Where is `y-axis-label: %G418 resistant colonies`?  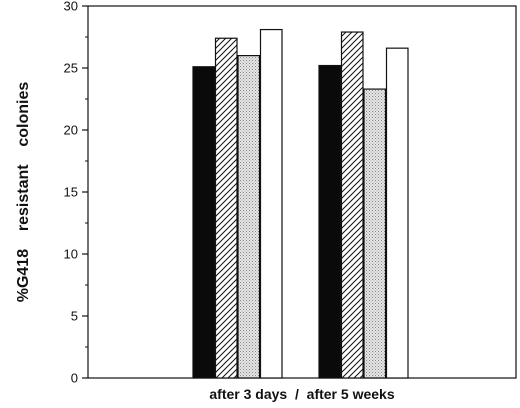
y-axis-label: %G418 resistant colonies is located at coordinates (23, 192).